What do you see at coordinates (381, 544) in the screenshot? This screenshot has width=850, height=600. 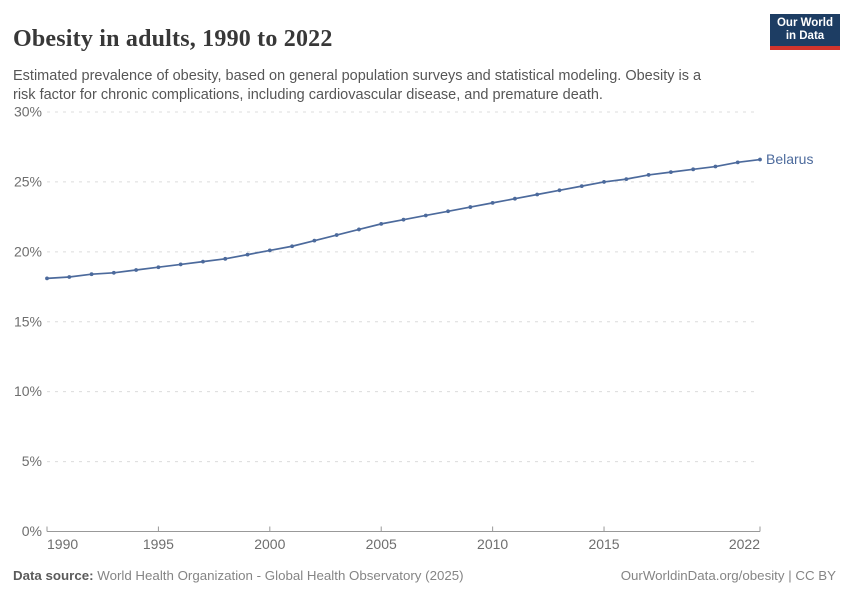 I see `x-tick-label-2005: 2005` at bounding box center [381, 544].